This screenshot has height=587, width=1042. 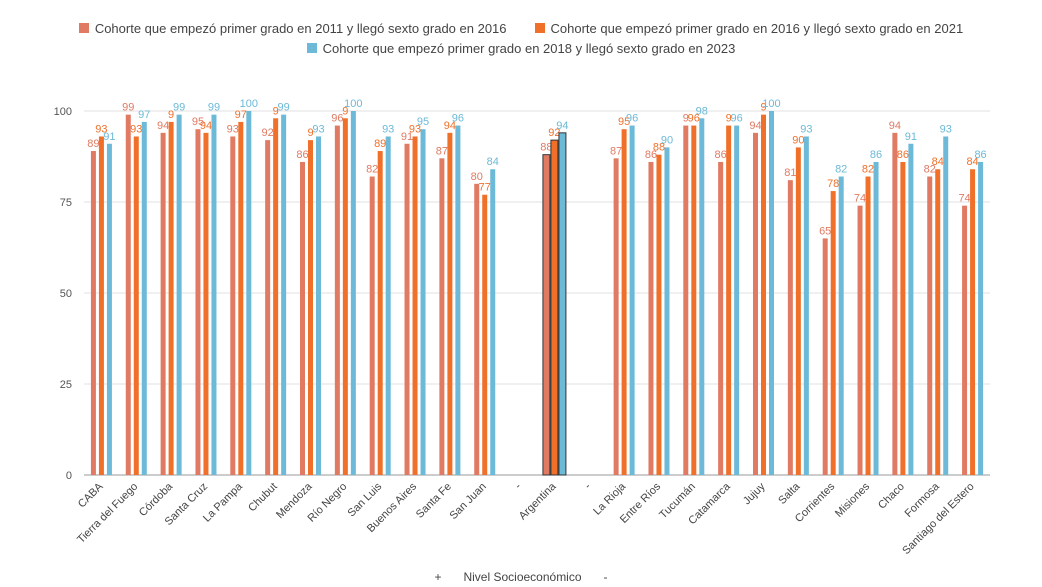 What do you see at coordinates (171, 115) in the screenshot?
I see `data-label-1-2: 9` at bounding box center [171, 115].